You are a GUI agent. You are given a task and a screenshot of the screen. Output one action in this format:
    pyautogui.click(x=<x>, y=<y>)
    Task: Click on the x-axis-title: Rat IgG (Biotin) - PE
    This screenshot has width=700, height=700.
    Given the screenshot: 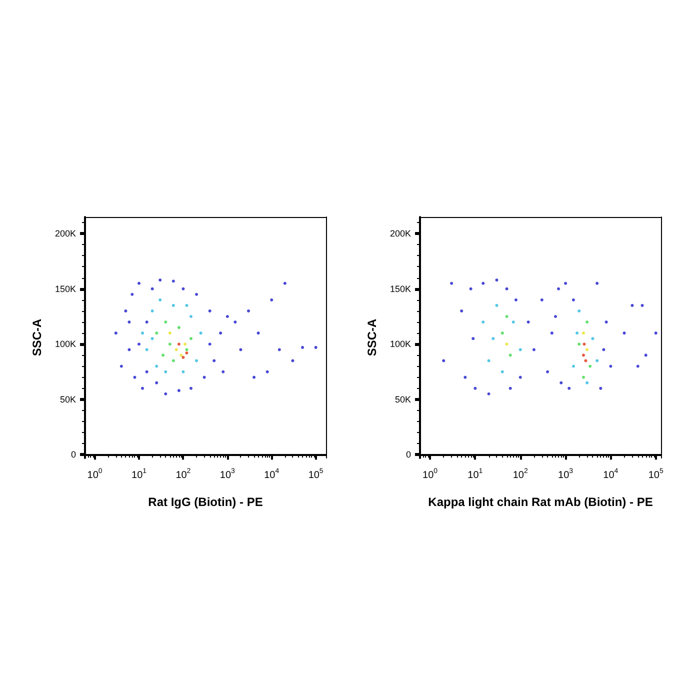 What is the action you would take?
    pyautogui.click(x=205, y=502)
    